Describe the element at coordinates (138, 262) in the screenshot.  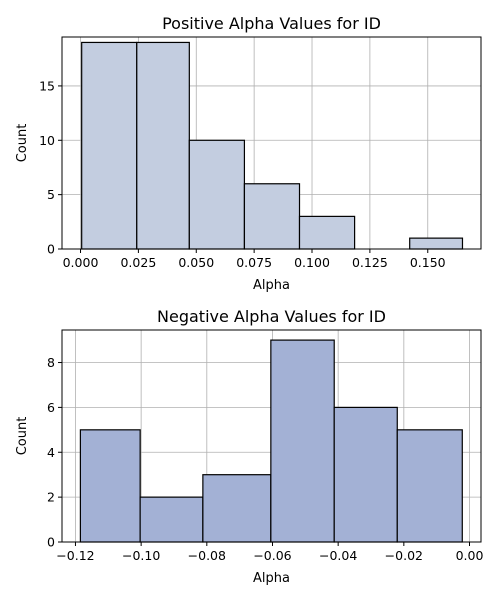
I see `x-tick-label: 0.025` at that location.